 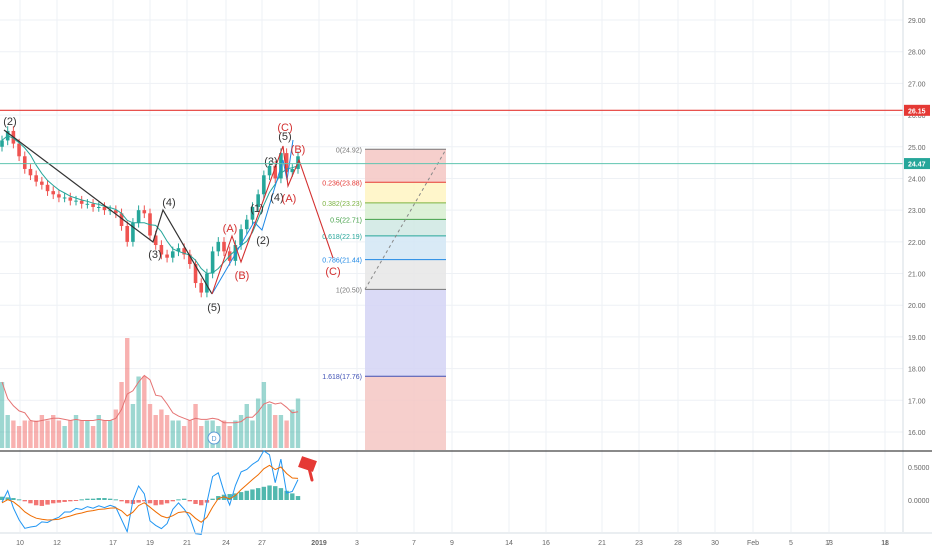 I want to click on price-tick-label: 27.00, so click(x=917, y=84).